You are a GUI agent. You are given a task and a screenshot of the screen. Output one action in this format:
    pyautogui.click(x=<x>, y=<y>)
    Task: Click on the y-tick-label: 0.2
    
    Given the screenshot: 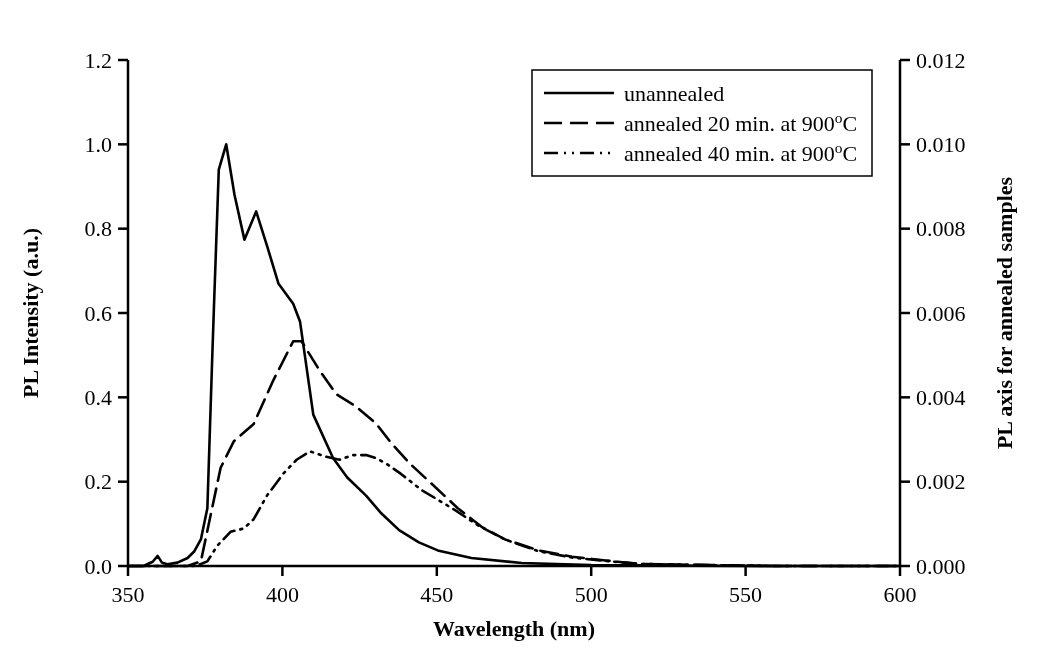 What is the action you would take?
    pyautogui.click(x=98, y=482)
    